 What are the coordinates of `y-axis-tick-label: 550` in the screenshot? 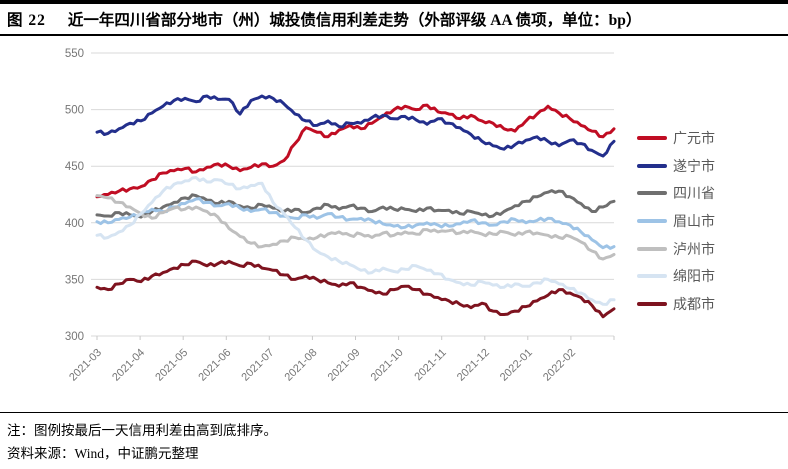 It's located at (74, 54).